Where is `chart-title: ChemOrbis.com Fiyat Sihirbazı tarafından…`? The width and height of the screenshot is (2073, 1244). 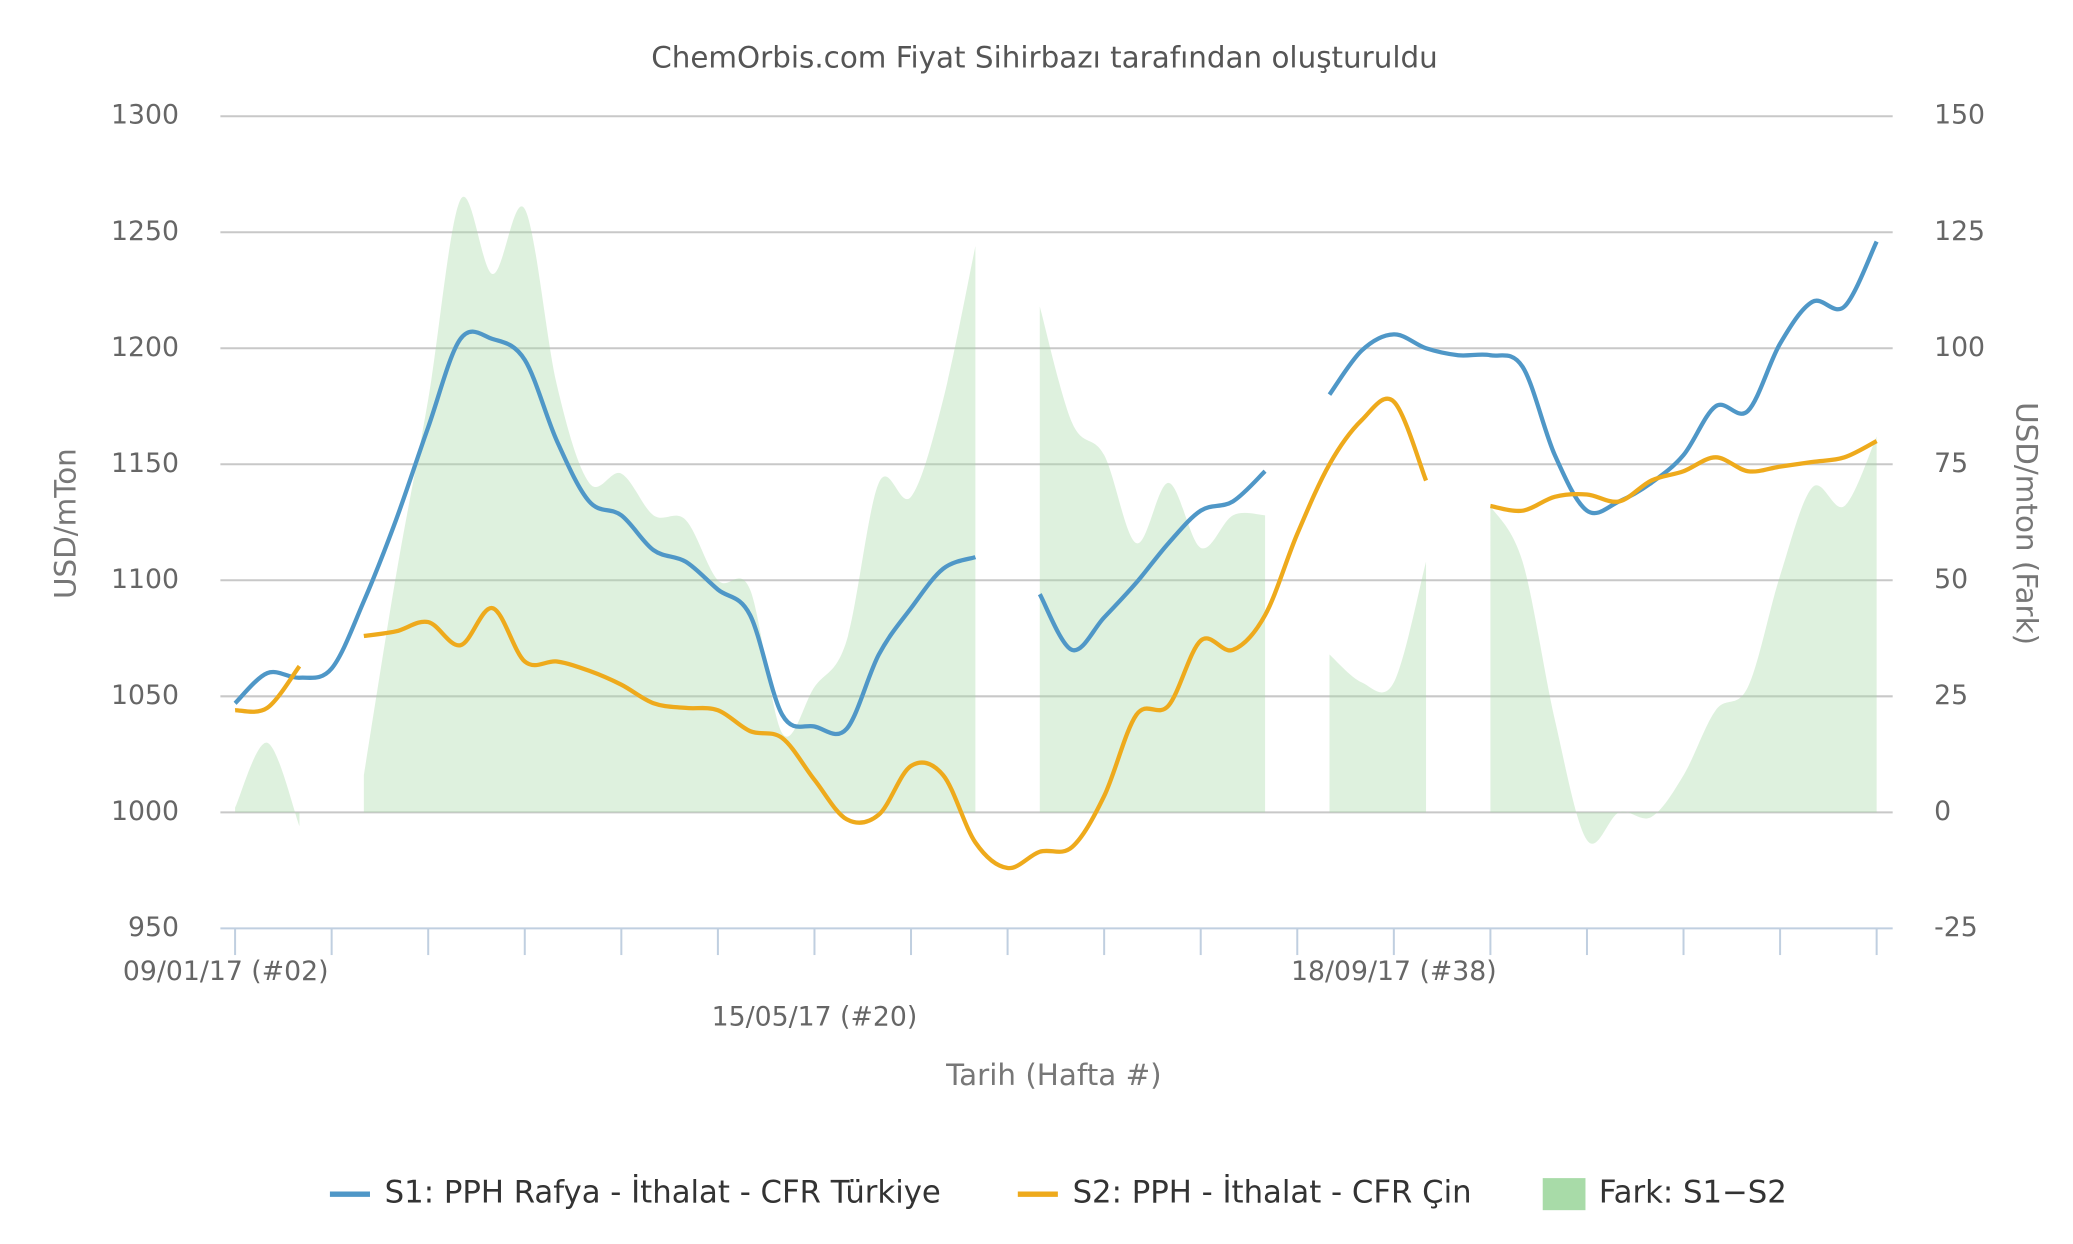
chart-title: ChemOrbis.com Fiyat Sihirbazı tarafından… is located at coordinates (1044, 57).